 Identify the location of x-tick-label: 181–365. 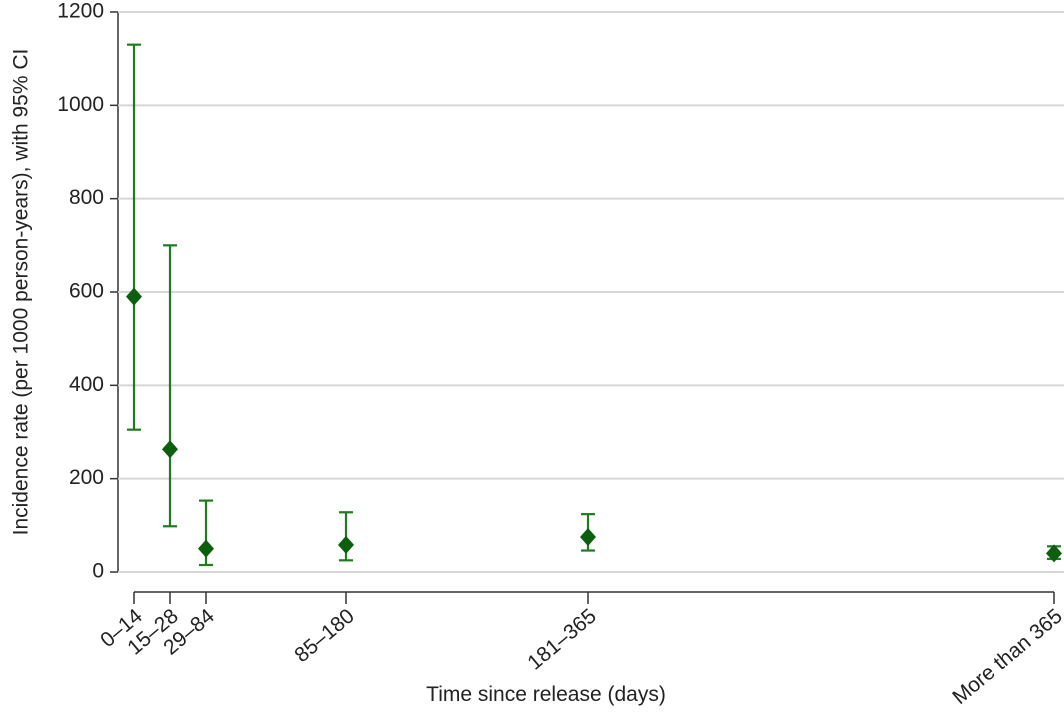
(561, 639).